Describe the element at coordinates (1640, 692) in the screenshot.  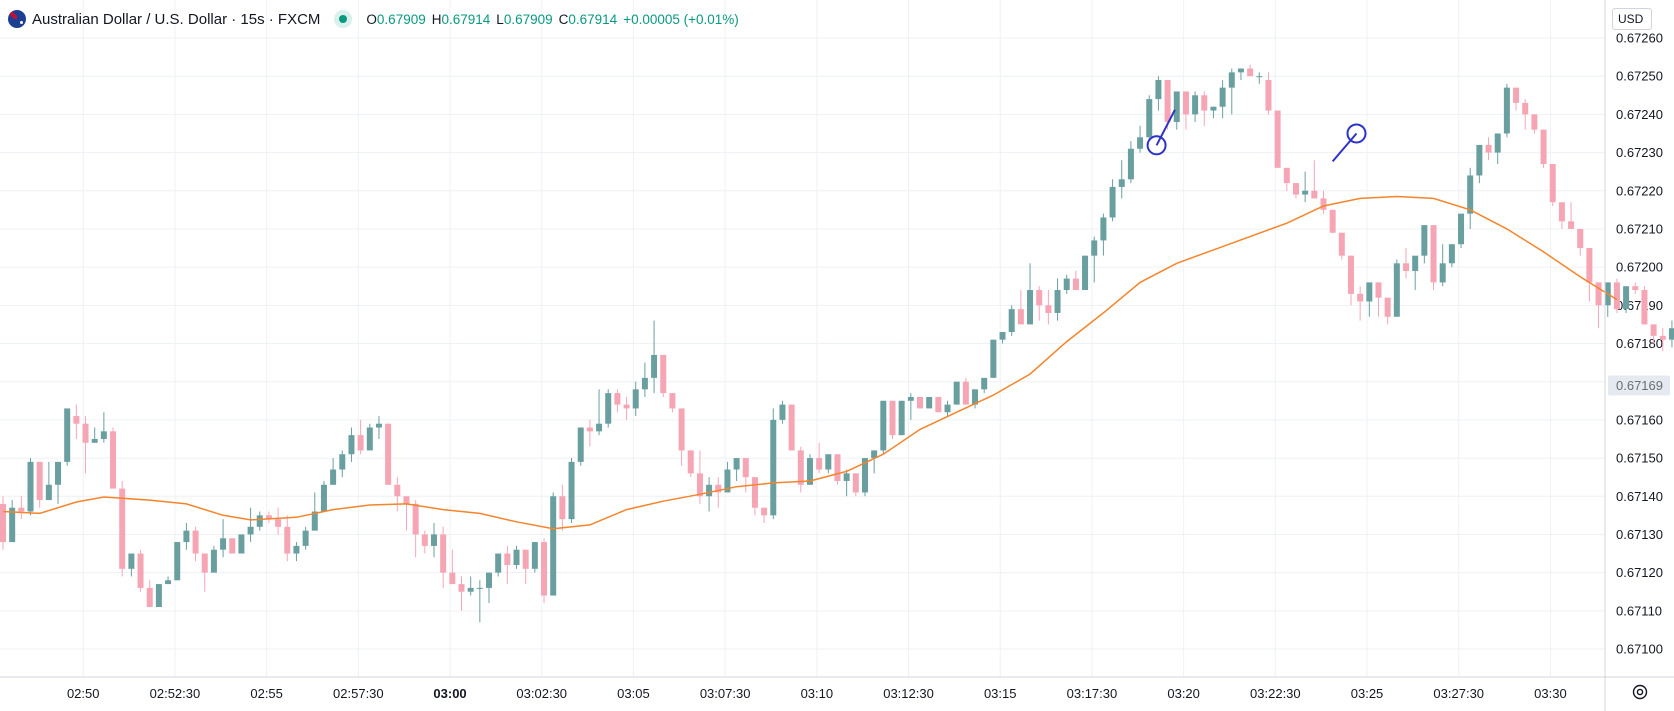
I see `gear-icon` at that location.